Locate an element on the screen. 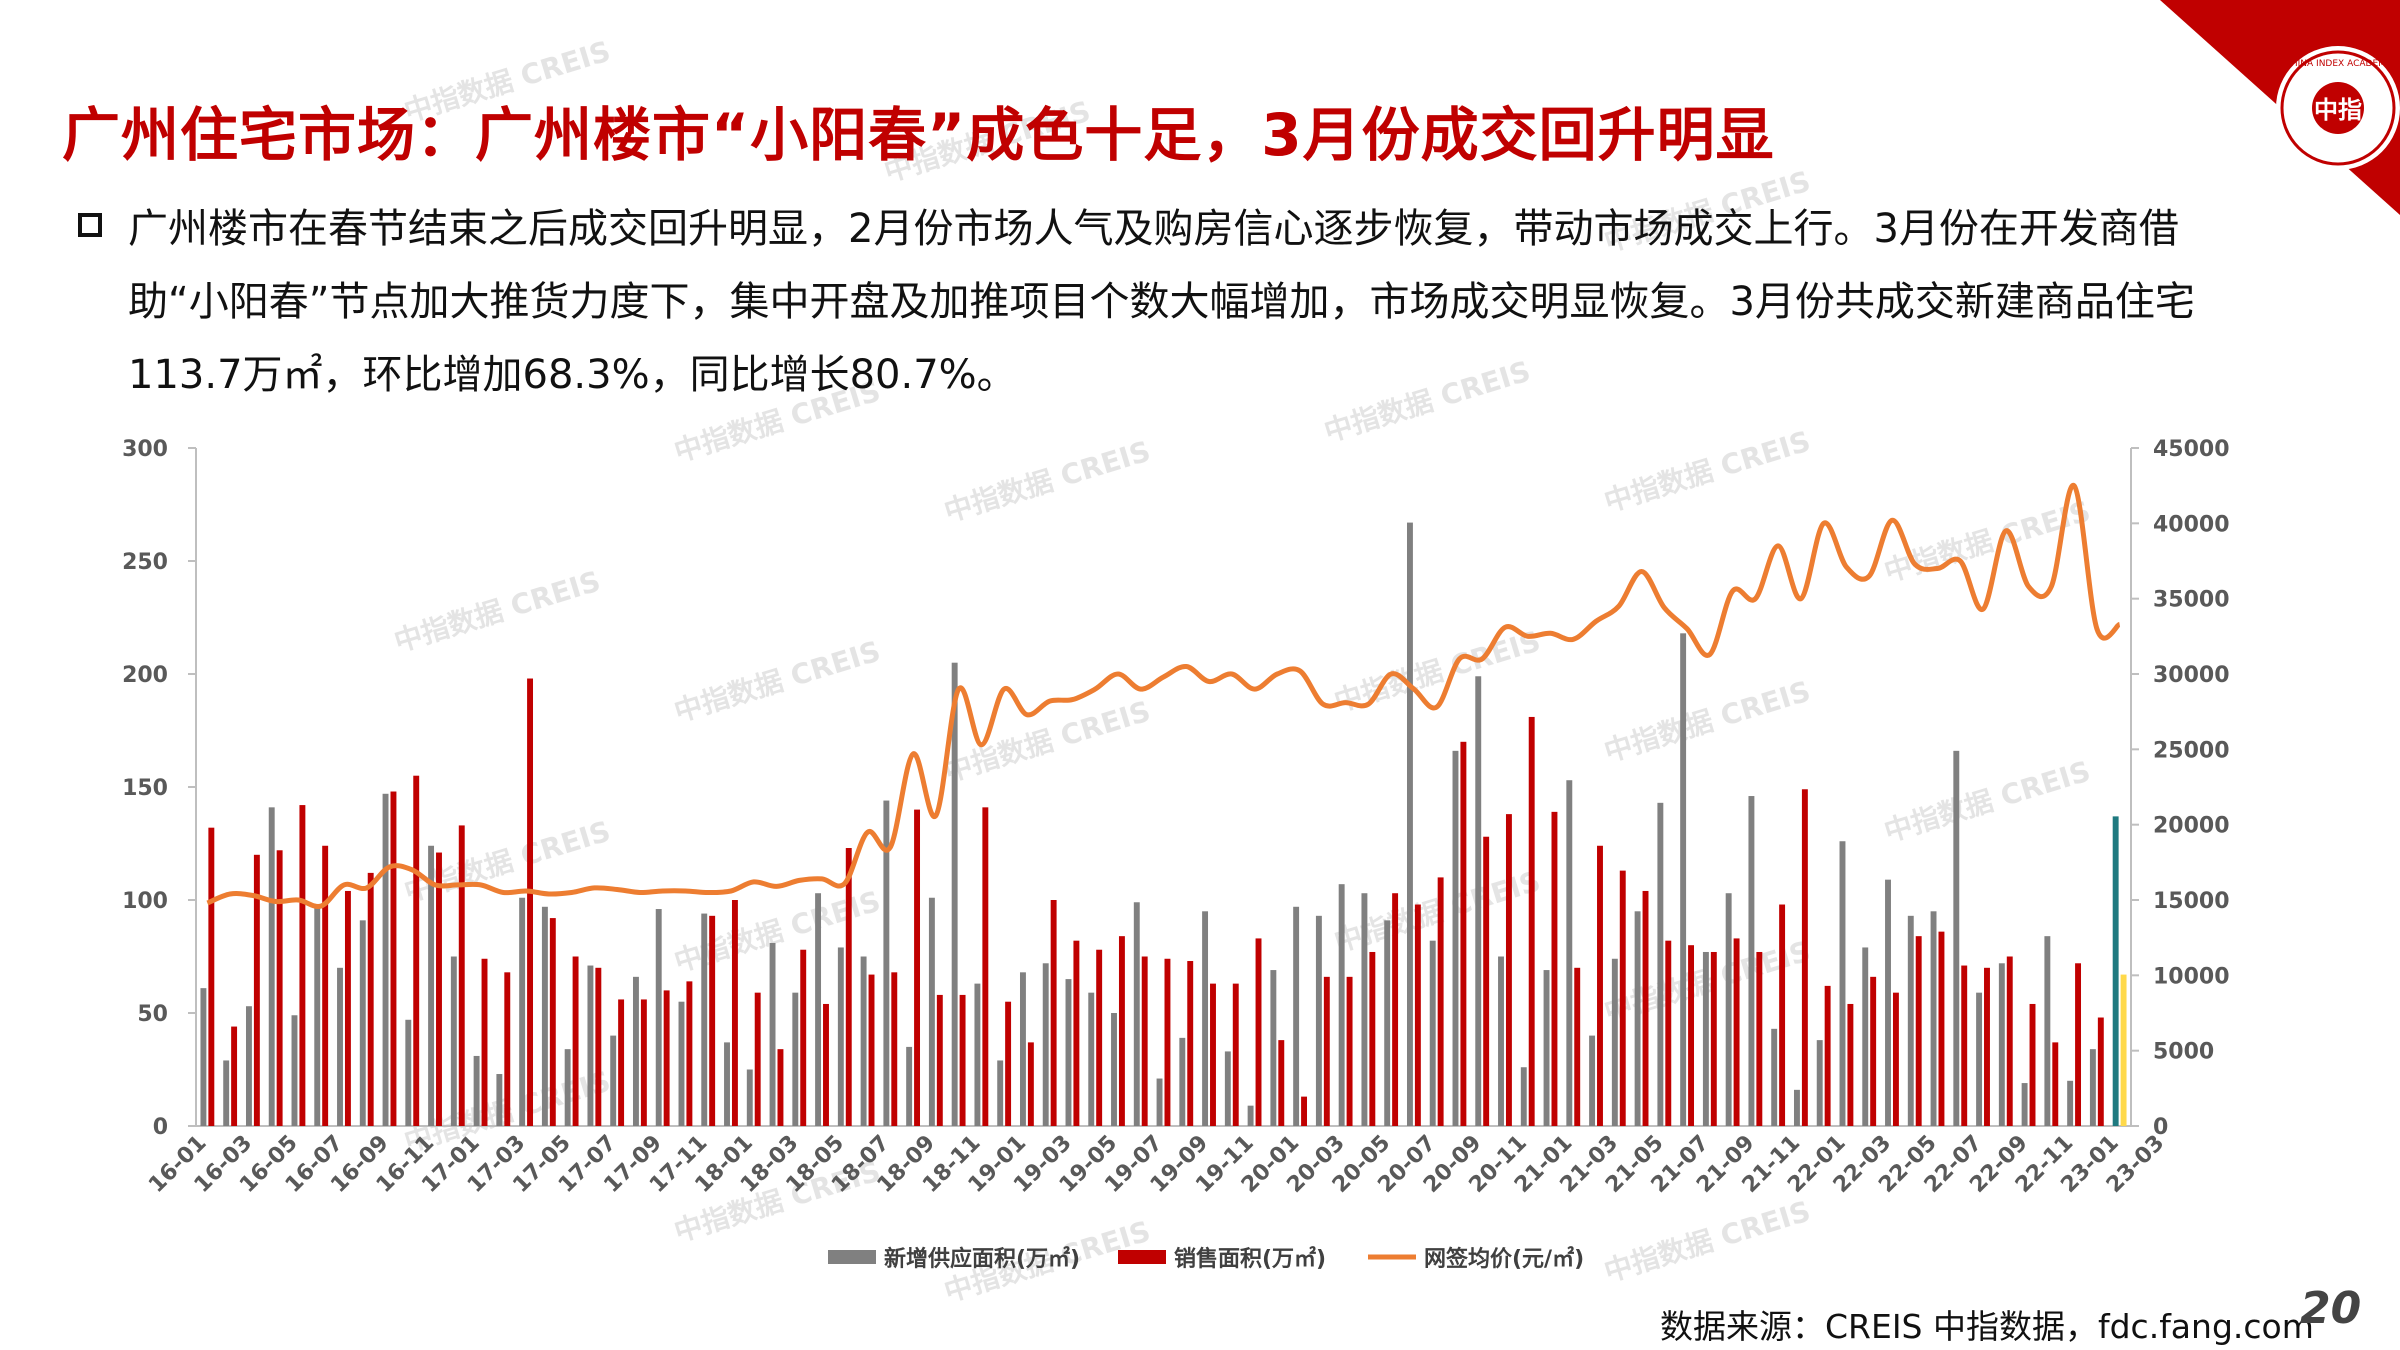 The image size is (2400, 1350). legend-sales-swatch is located at coordinates (1142, 1257).